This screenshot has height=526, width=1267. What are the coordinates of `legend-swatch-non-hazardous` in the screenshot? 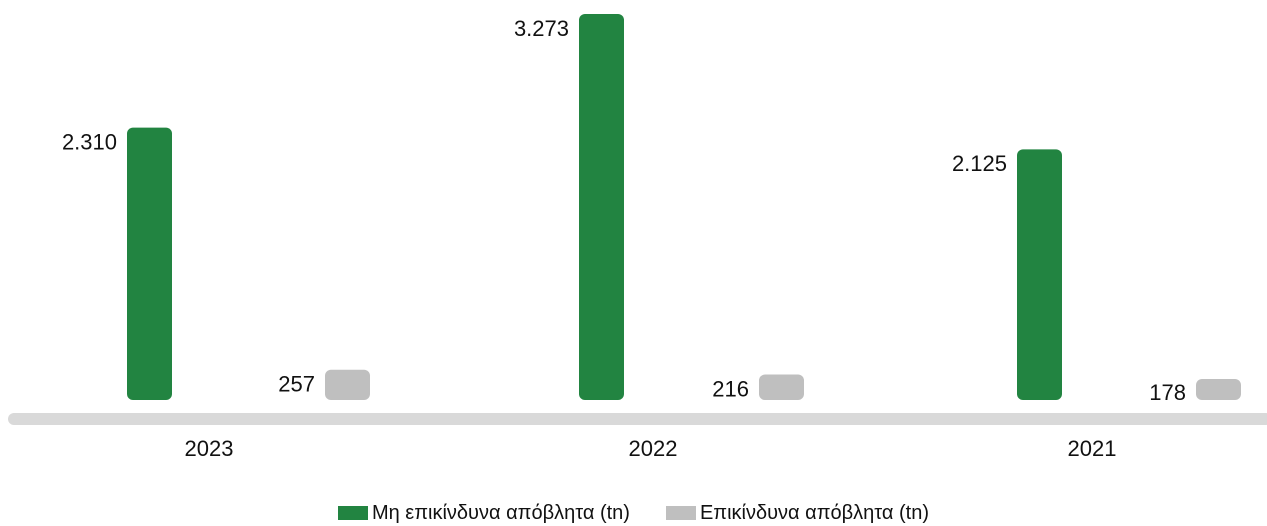 It's located at (352, 513).